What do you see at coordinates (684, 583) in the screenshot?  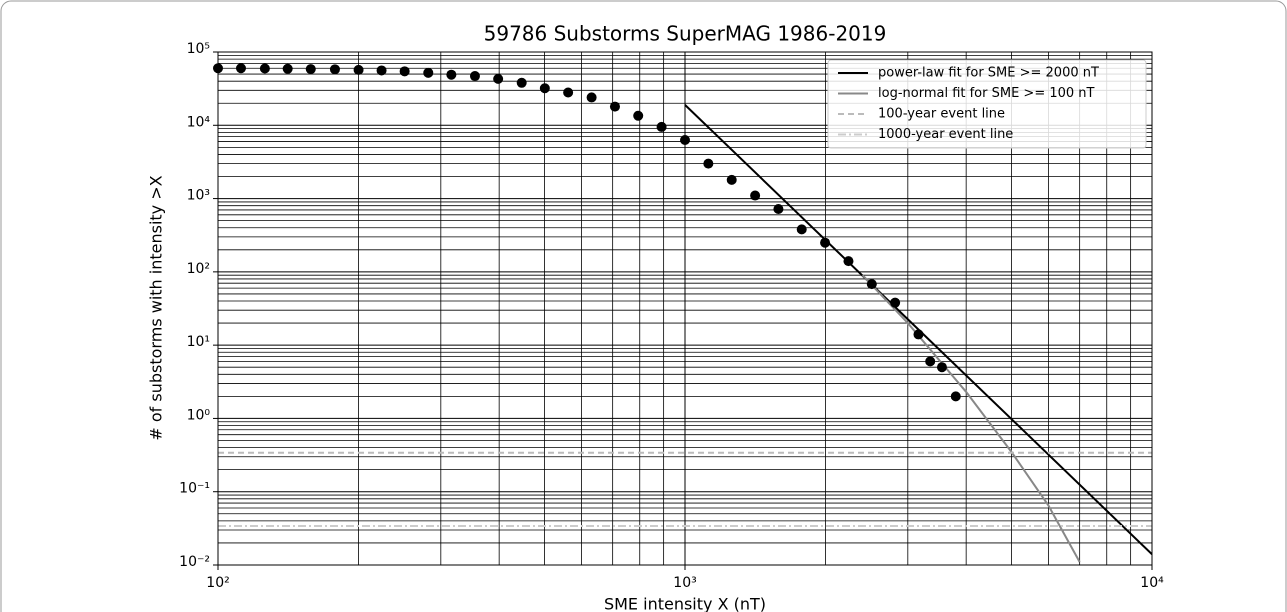 I see `x-tick-label: 10³` at bounding box center [684, 583].